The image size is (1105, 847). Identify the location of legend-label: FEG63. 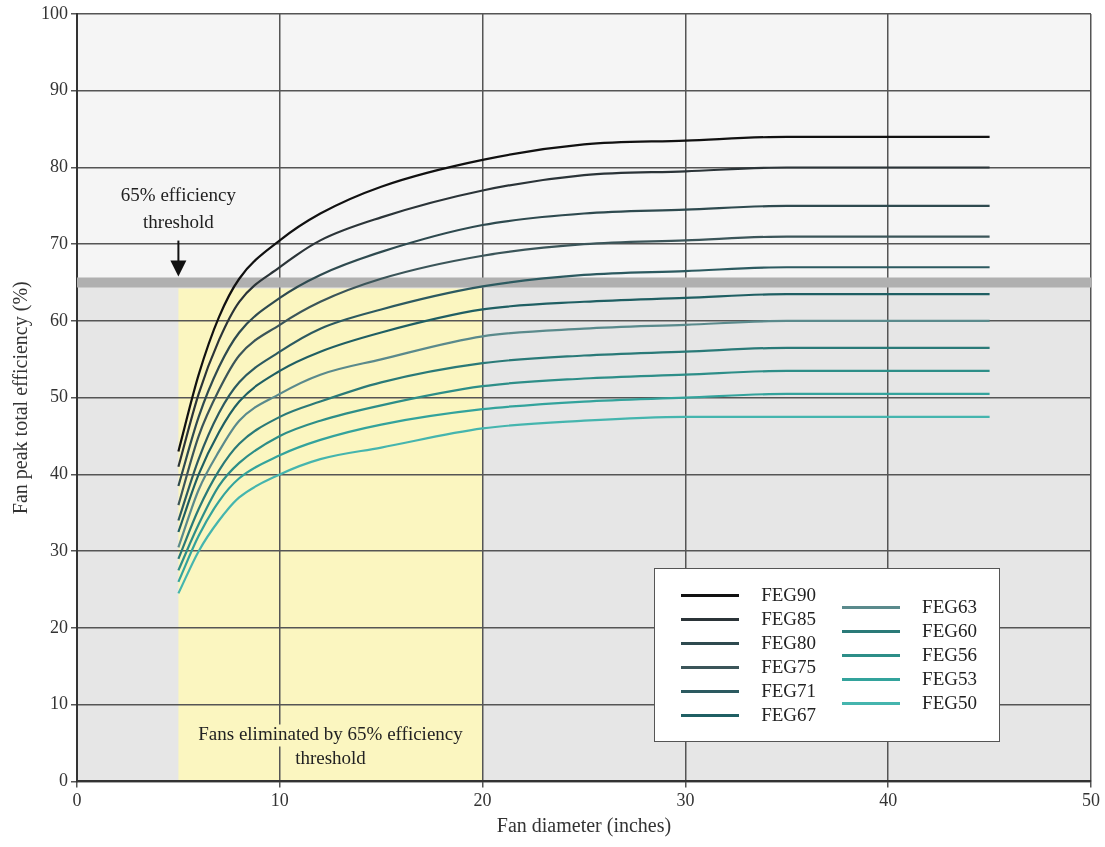
(949, 607).